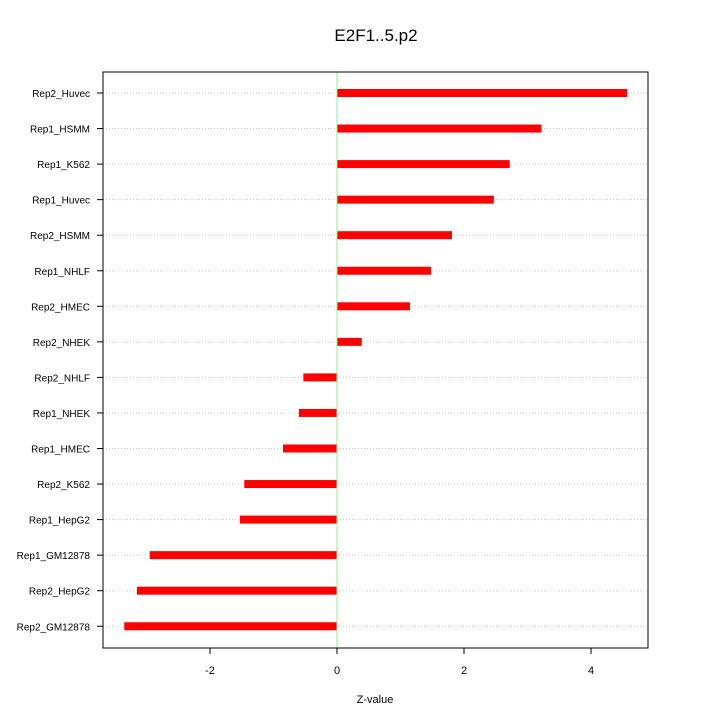 The height and width of the screenshot is (720, 720). I want to click on bar-Rep2_GM12878, so click(231, 626).